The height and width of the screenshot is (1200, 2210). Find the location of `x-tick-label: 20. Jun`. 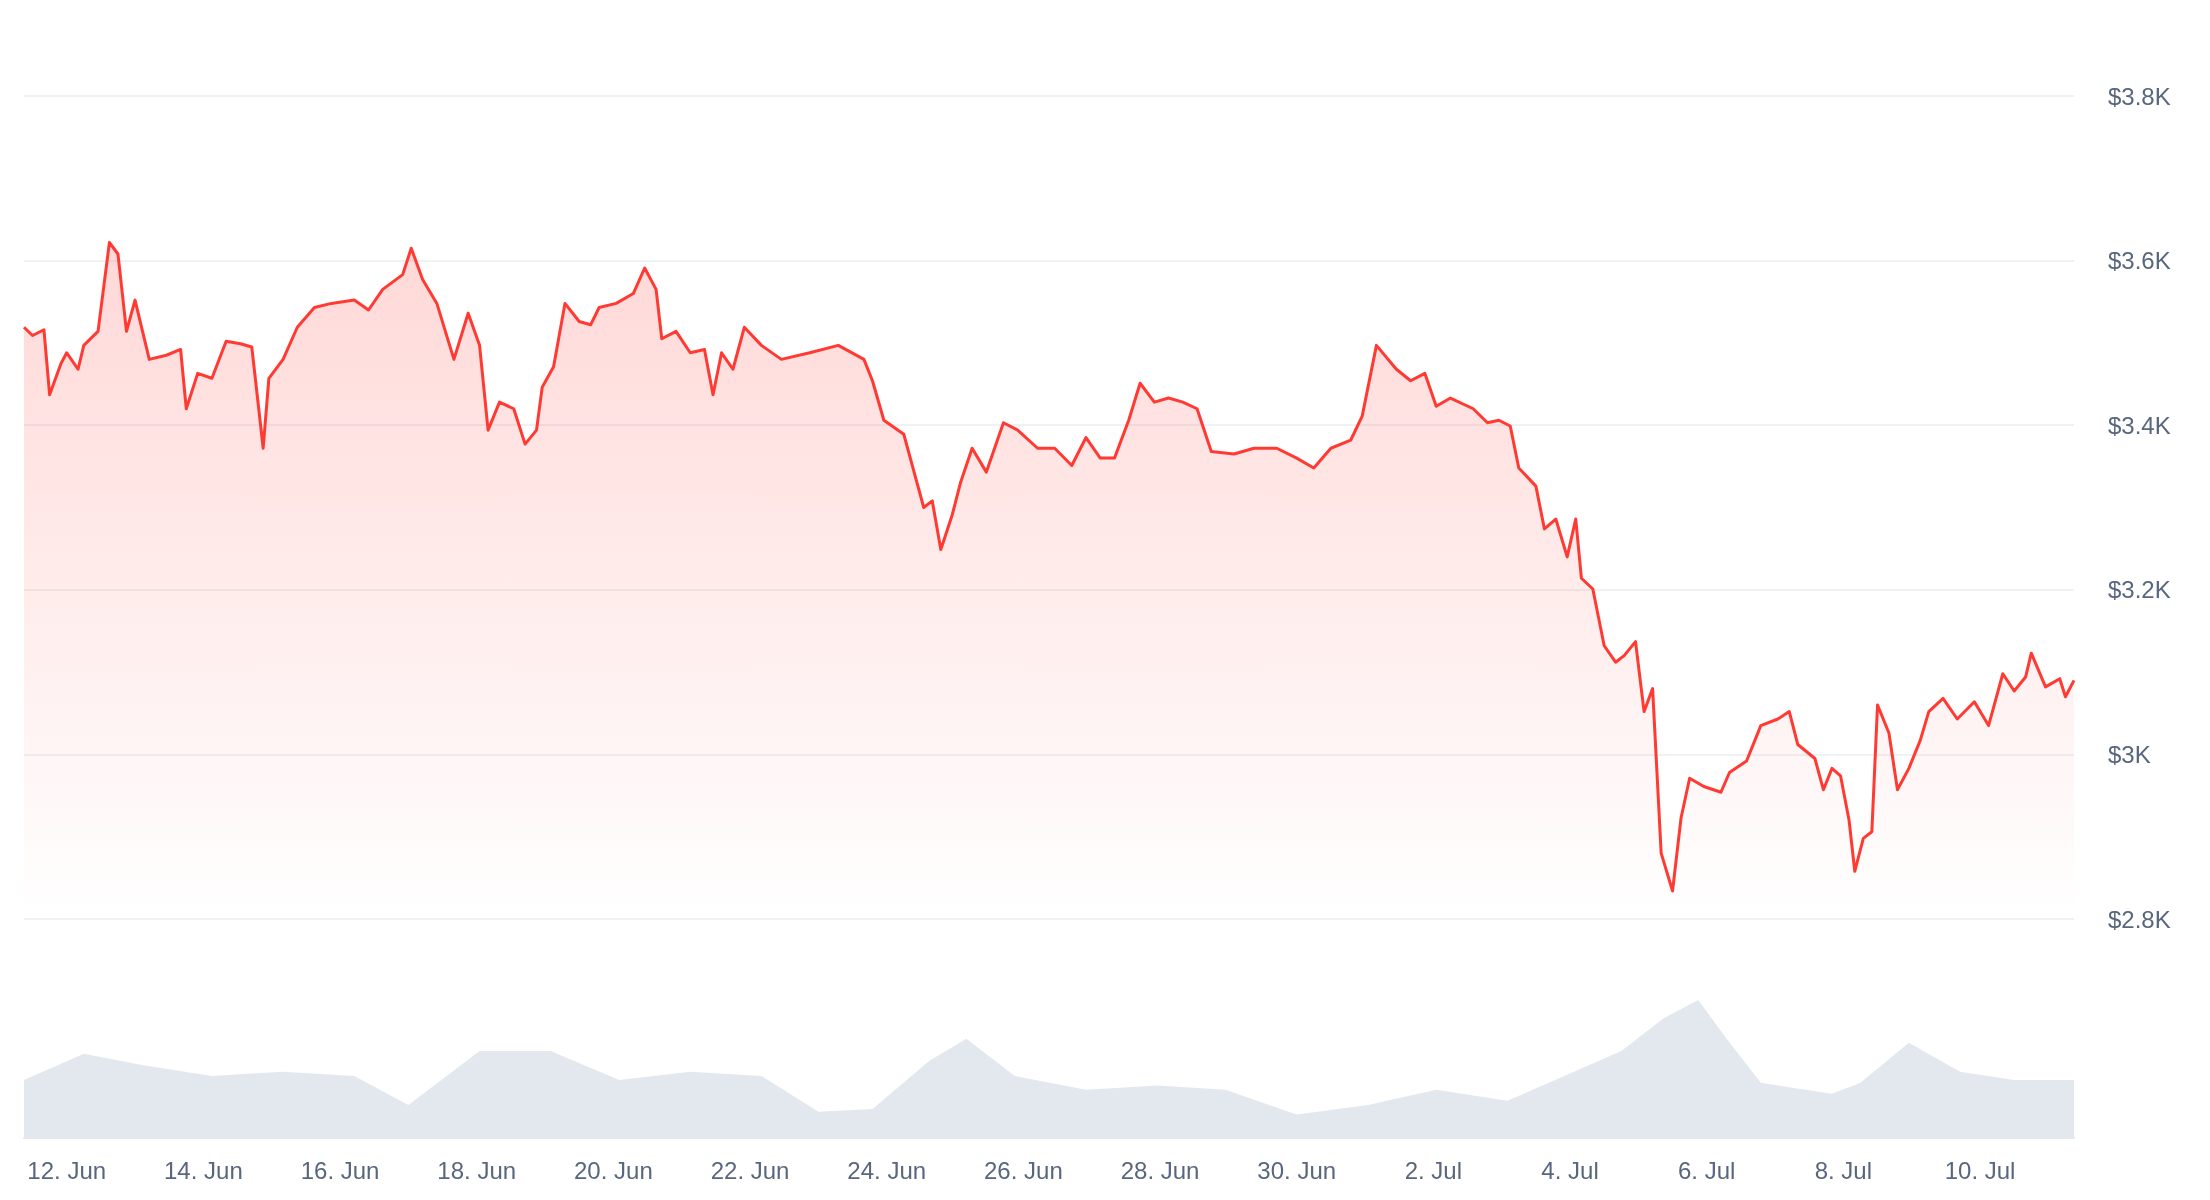

x-tick-label: 20. Jun is located at coordinates (613, 1170).